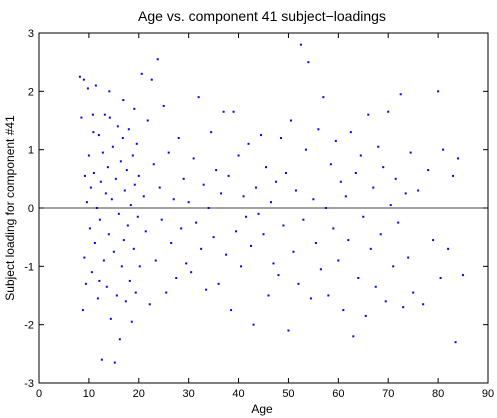 The image size is (497, 418). I want to click on y-tick-label: 3, so click(31, 34).